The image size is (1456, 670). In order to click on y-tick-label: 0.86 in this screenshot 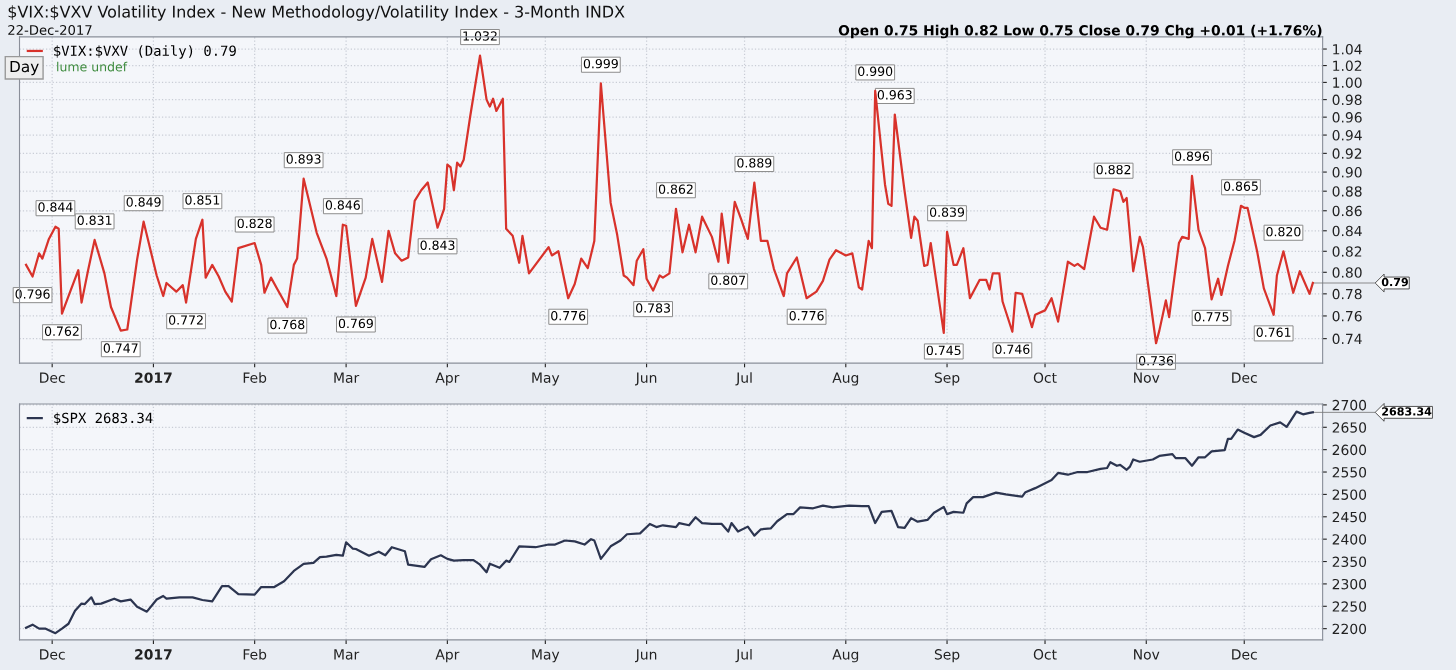, I will do `click(1347, 211)`.